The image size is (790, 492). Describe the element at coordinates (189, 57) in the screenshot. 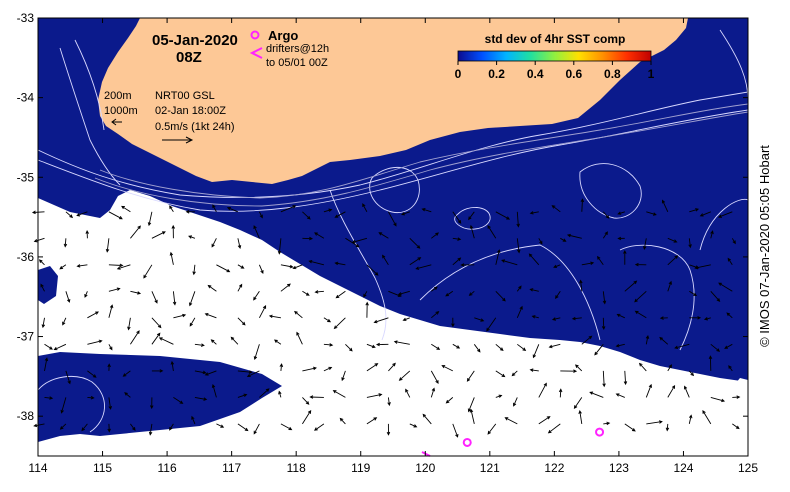

I see `map-time: 08Z` at that location.